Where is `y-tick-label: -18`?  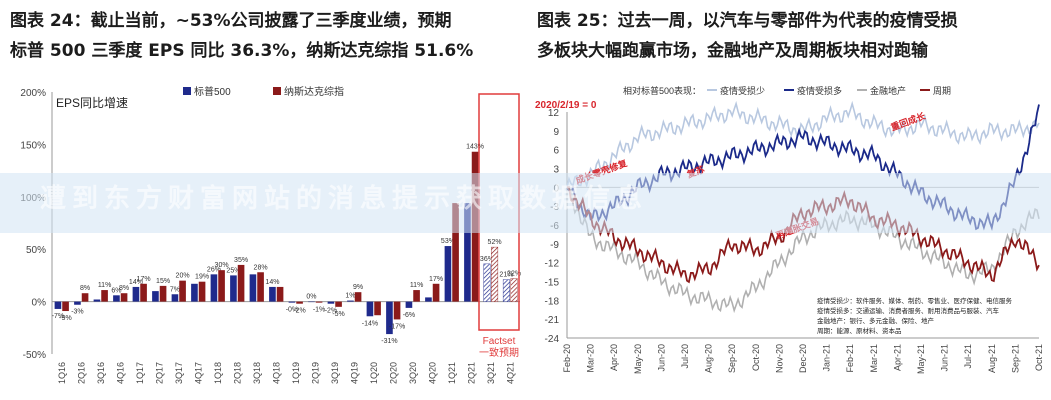 y-tick-label: -18 is located at coordinates (552, 301).